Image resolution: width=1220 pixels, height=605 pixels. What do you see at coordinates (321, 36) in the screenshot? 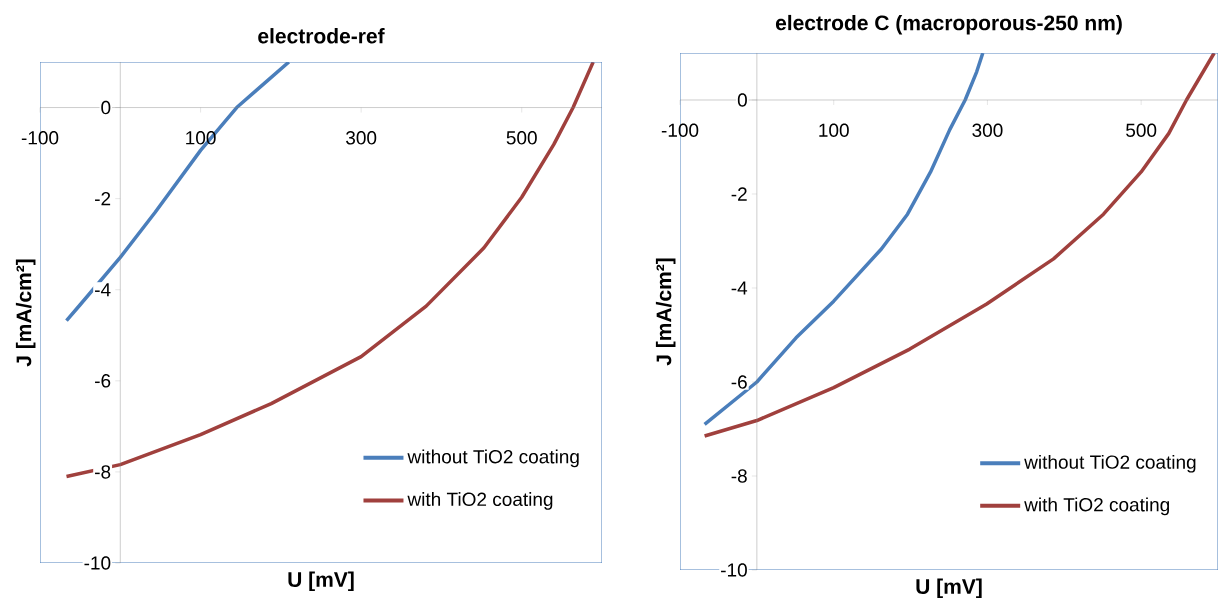
I see `chart-title: electrode-ref` at bounding box center [321, 36].